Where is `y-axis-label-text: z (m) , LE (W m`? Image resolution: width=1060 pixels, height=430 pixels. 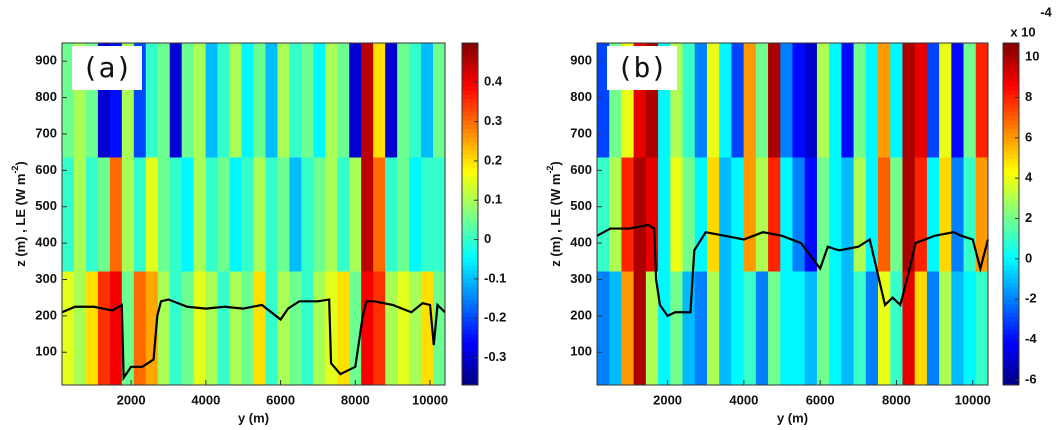 y-axis-label-text: z (m) , LE (W m is located at coordinates (555, 220).